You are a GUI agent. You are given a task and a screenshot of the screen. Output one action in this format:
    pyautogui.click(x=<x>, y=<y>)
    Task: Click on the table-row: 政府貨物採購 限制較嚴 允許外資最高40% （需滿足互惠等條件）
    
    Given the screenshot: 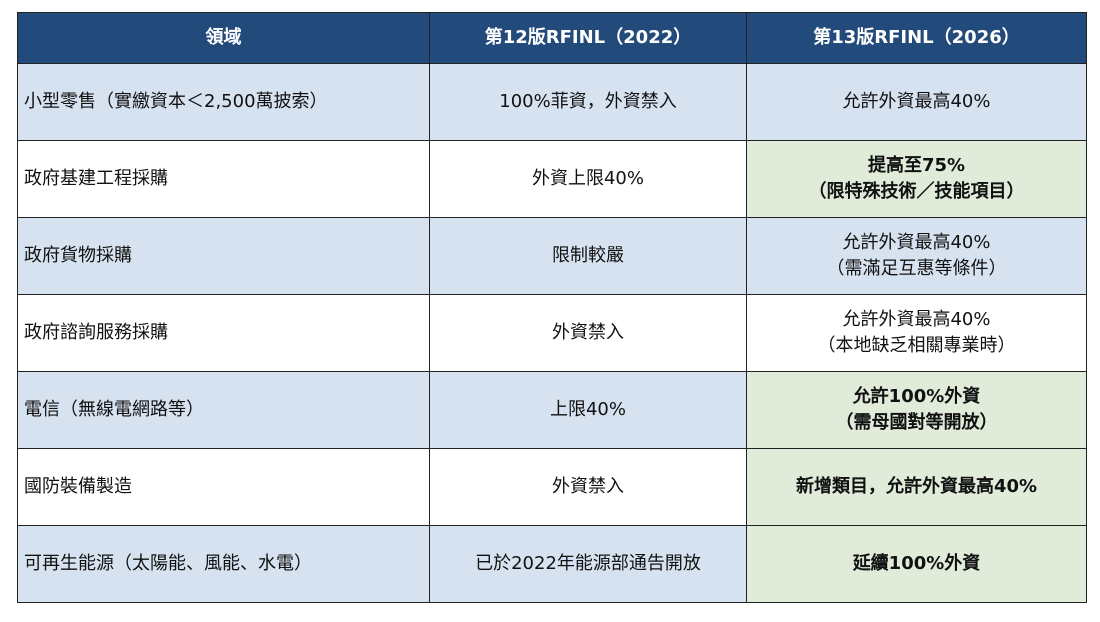 What is the action you would take?
    pyautogui.click(x=552, y=256)
    